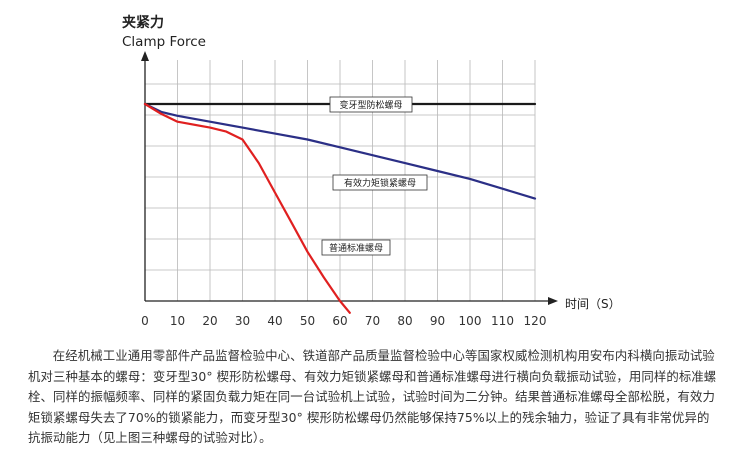 The height and width of the screenshot is (472, 730). What do you see at coordinates (437, 321) in the screenshot?
I see `x-tick-label: 90` at bounding box center [437, 321].